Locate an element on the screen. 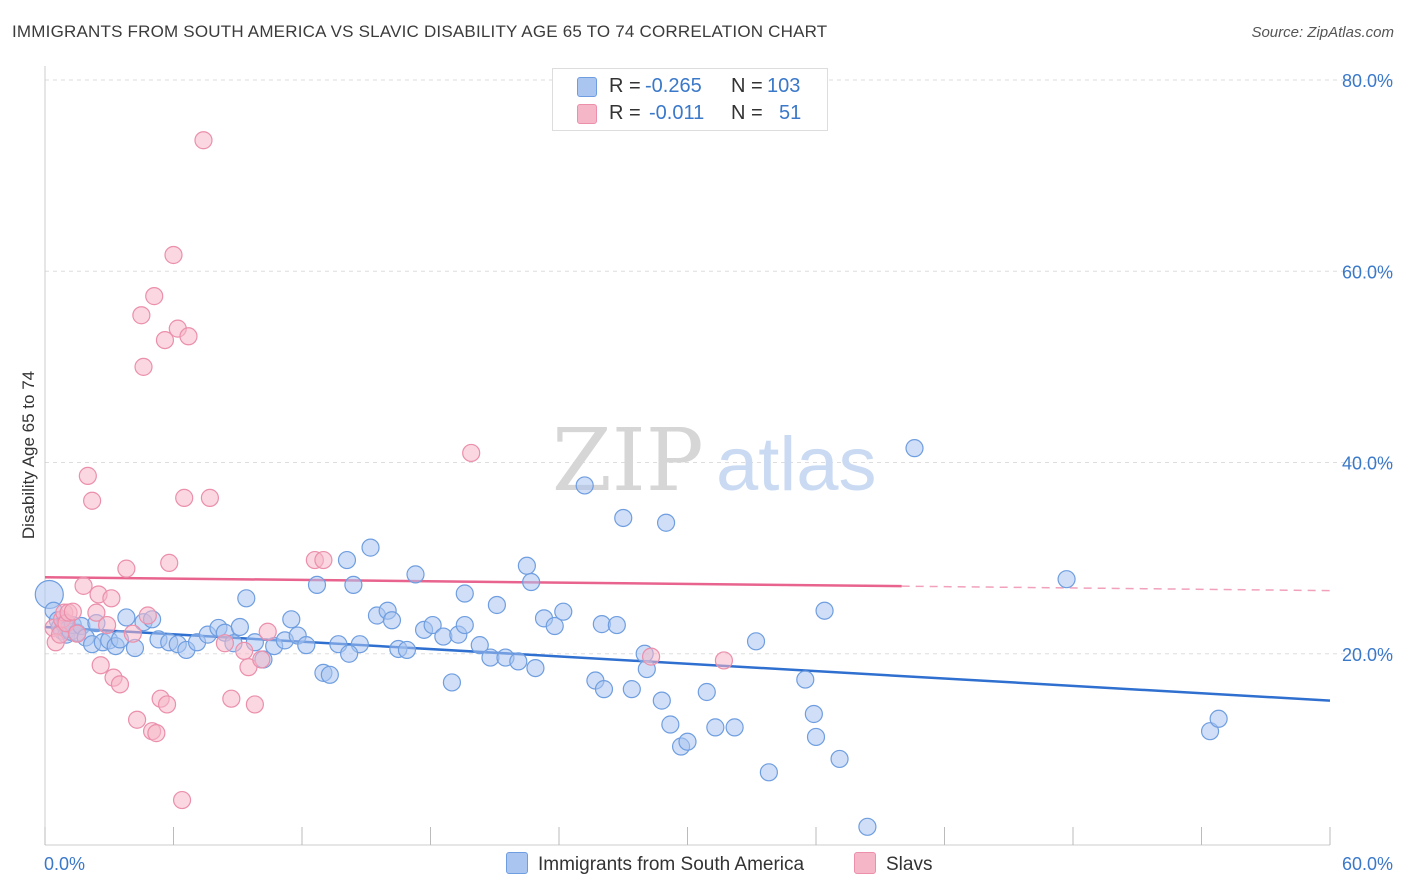  bottom-legend-swatch-pink is located at coordinates (865, 863).